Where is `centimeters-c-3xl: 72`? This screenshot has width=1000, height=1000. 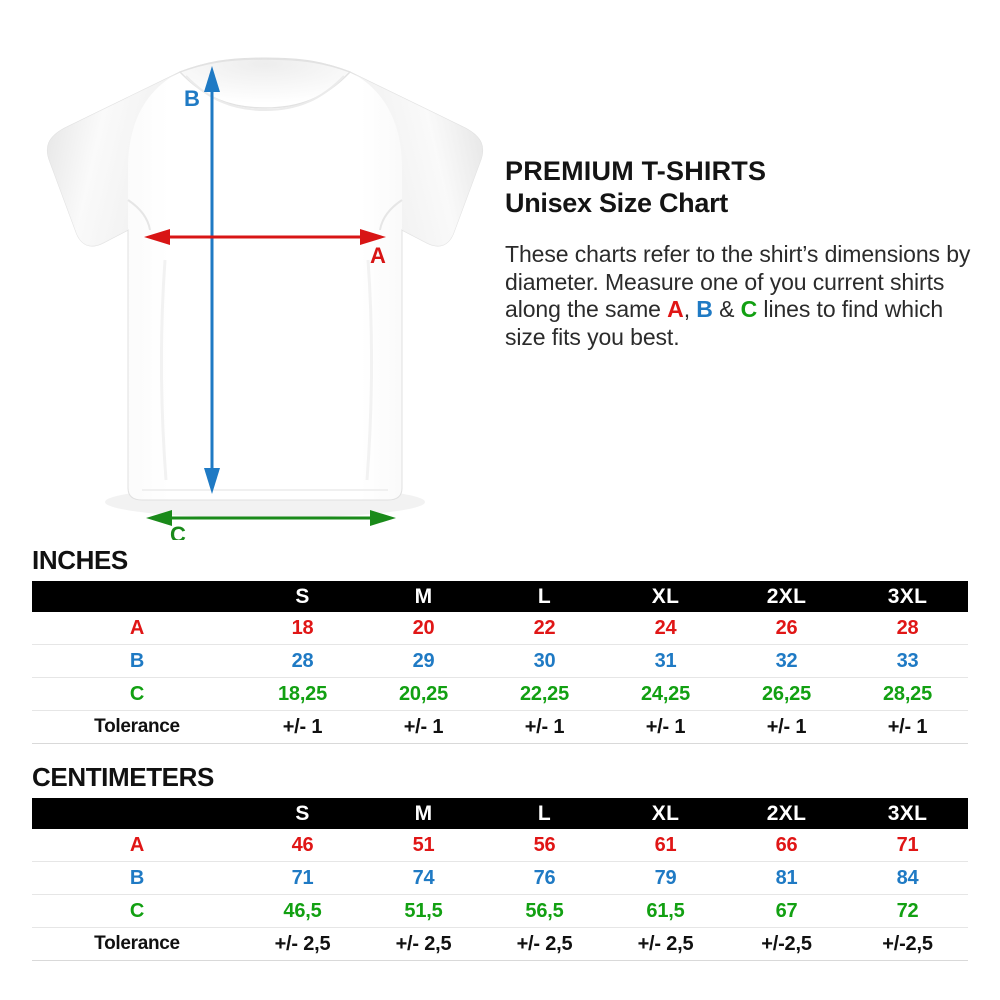
centimeters-c-3xl: 72 is located at coordinates (907, 911).